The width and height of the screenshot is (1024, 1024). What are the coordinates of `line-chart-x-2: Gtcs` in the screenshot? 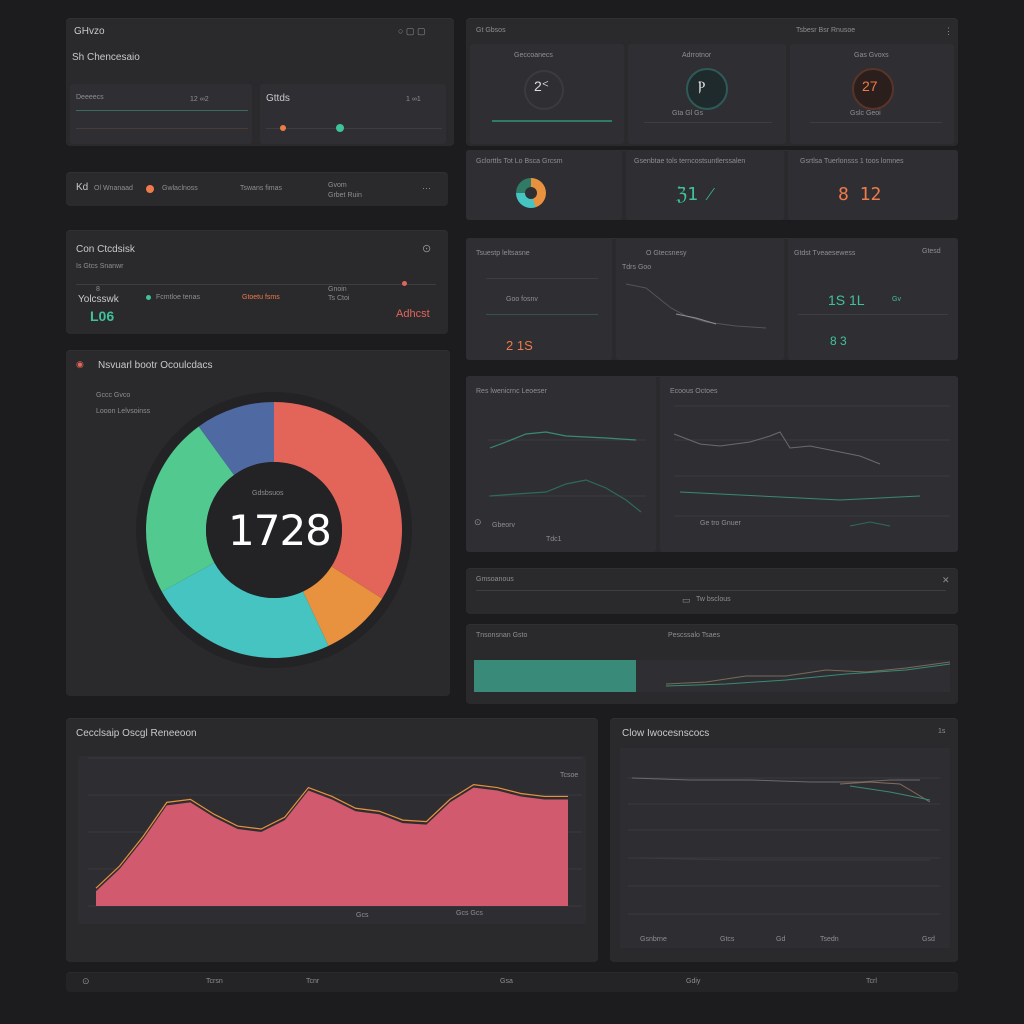 It's located at (727, 939).